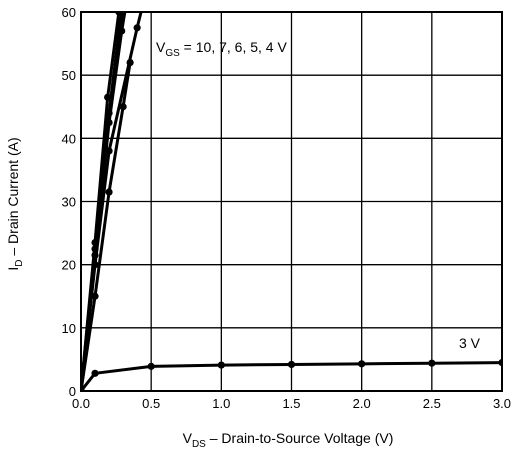 The height and width of the screenshot is (453, 513). Describe the element at coordinates (69, 328) in the screenshot. I see `y-tick-label: 10` at that location.